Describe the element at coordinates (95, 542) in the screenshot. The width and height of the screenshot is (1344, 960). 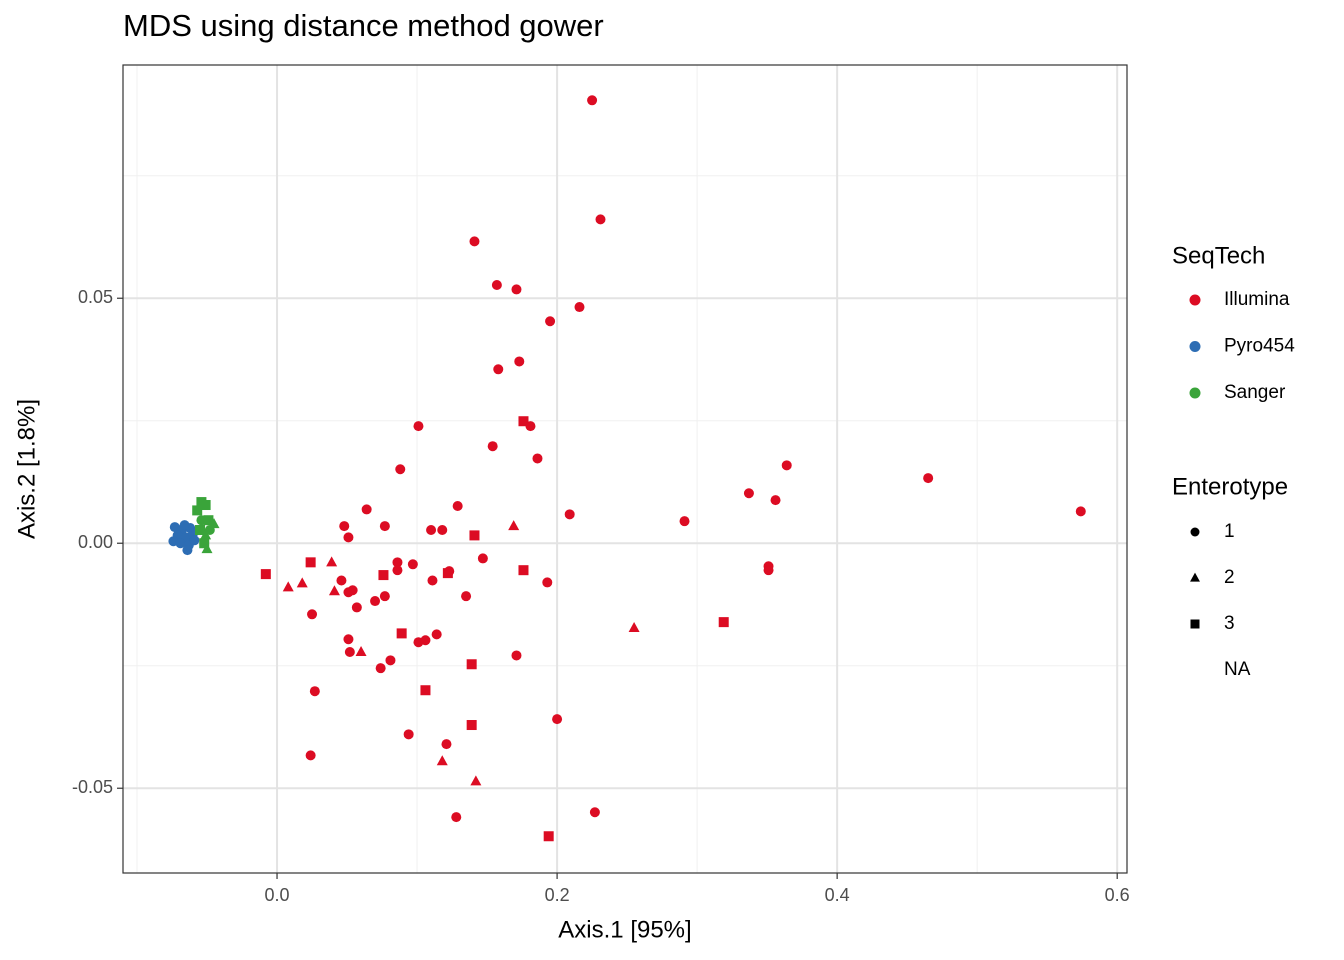
I see `y-tick-label: 0.00` at that location.